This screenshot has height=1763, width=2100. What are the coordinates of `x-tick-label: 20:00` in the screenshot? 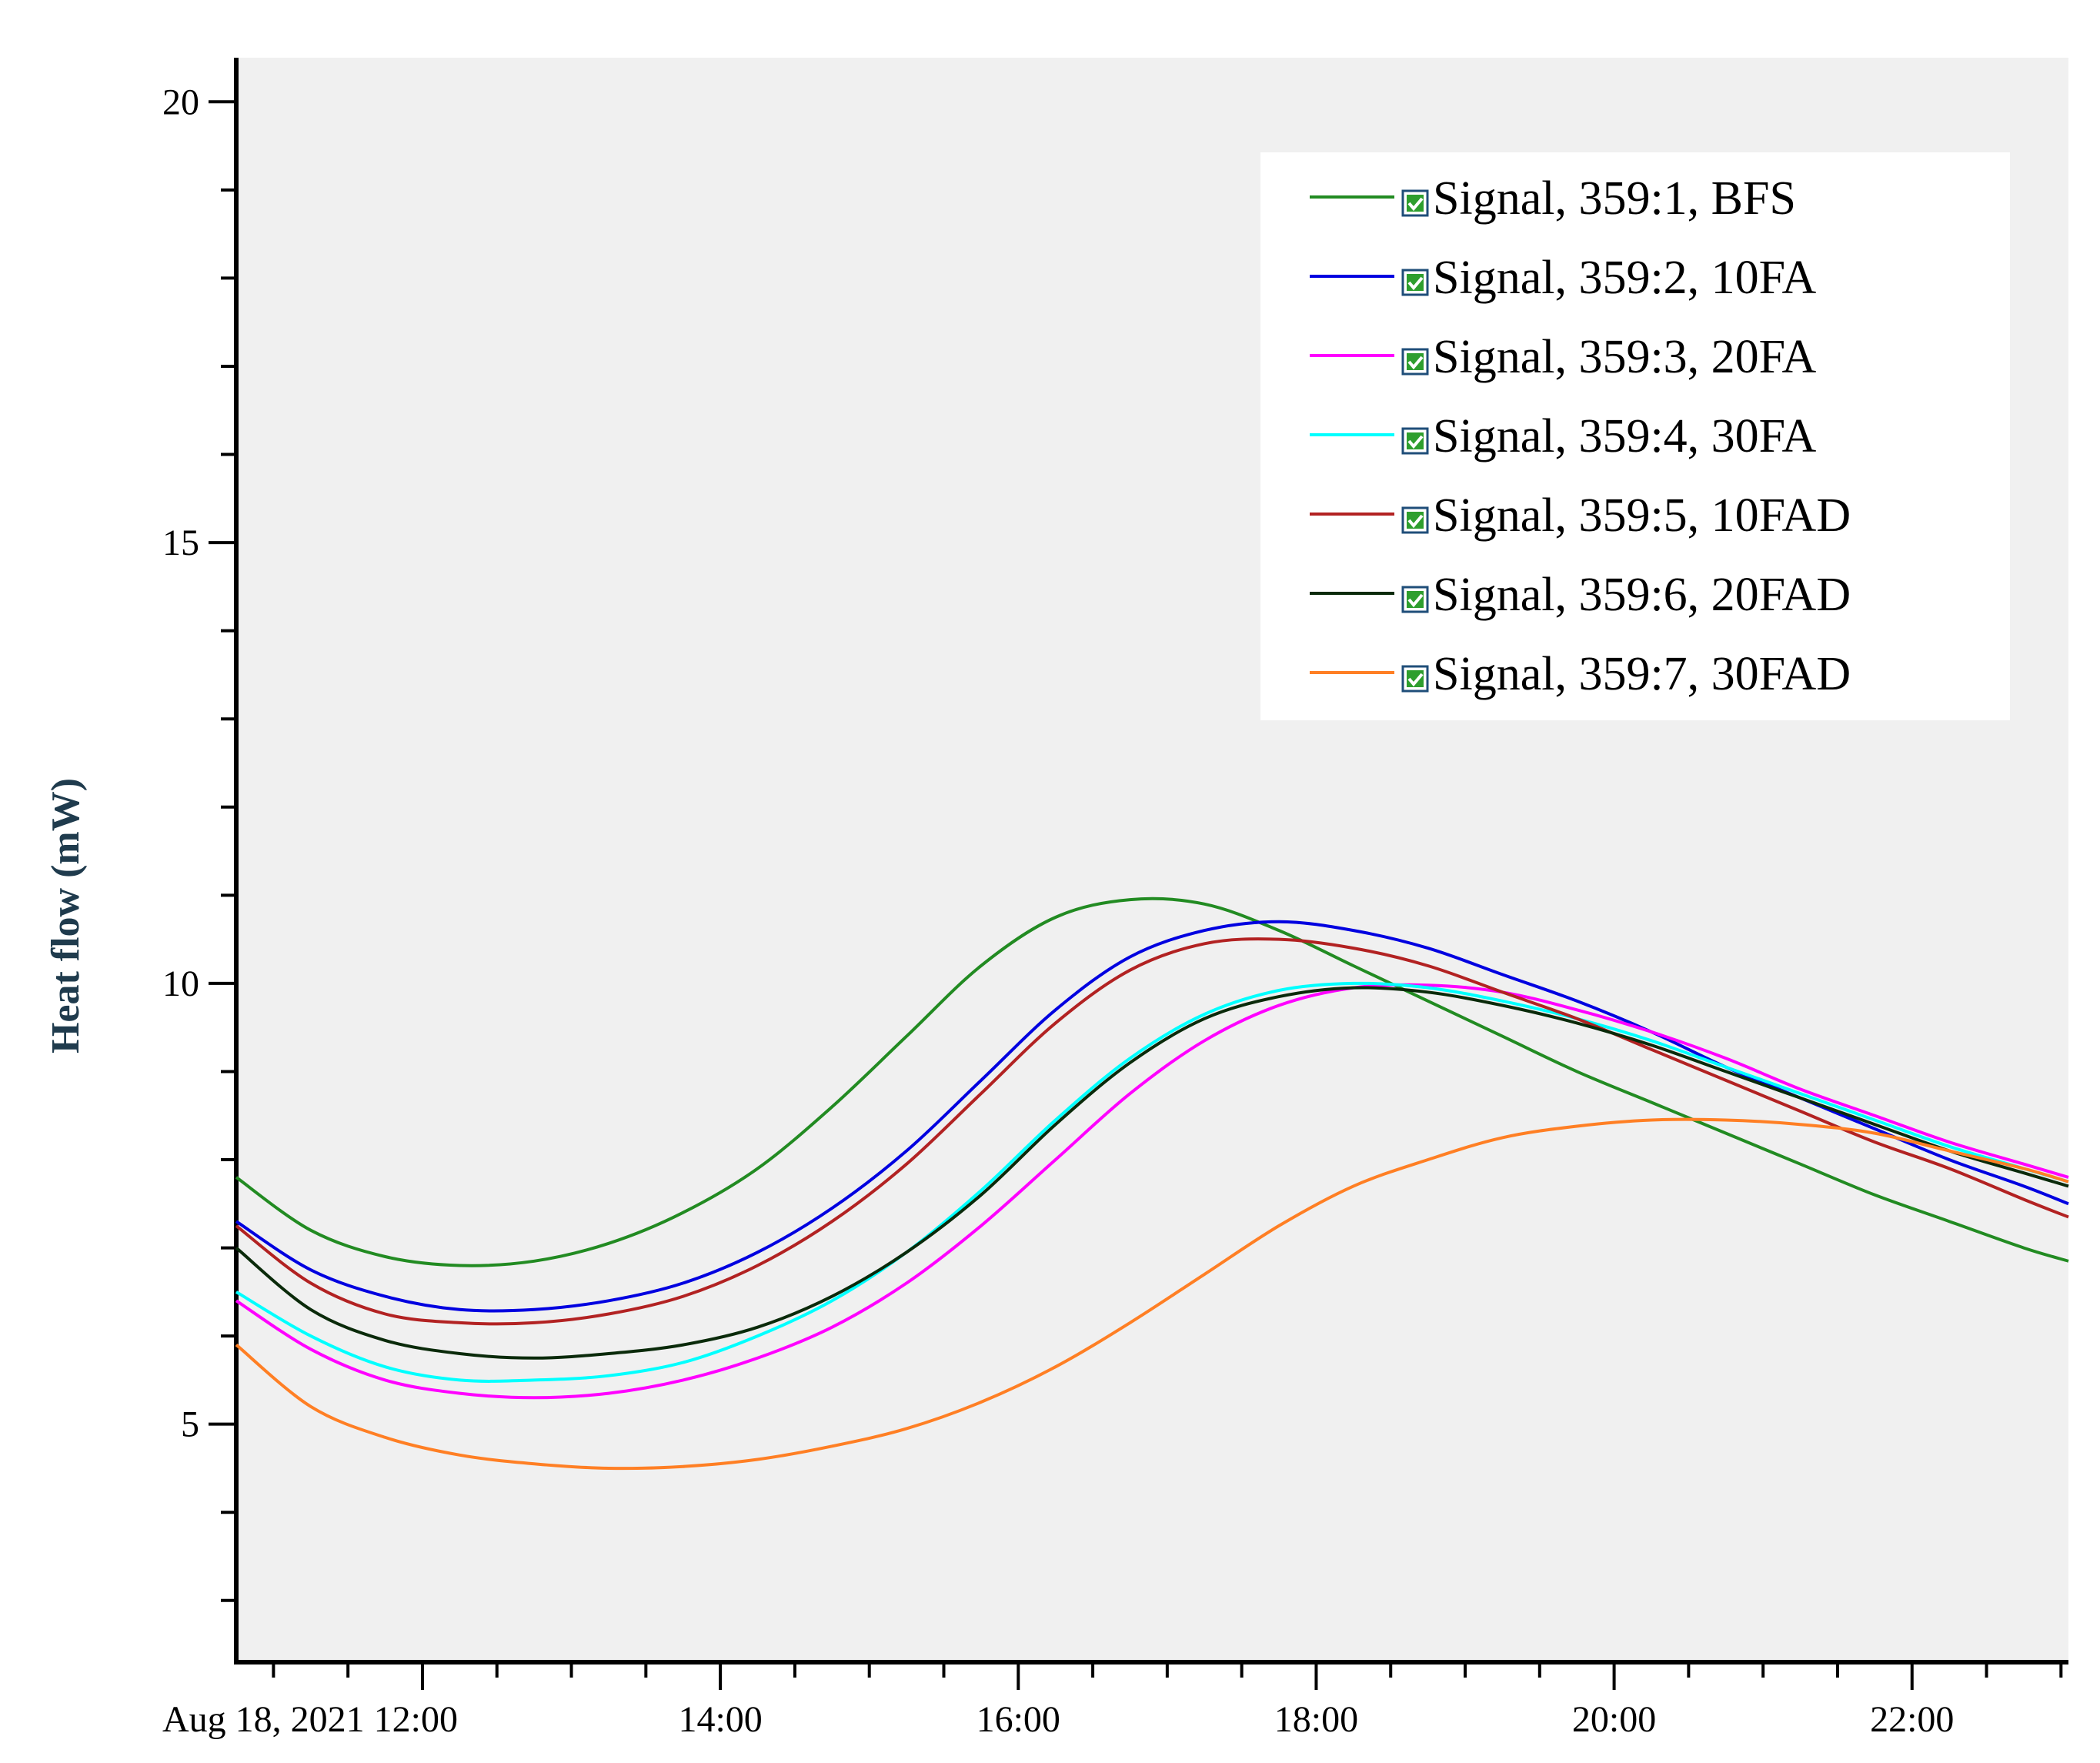 It's located at (1614, 1719).